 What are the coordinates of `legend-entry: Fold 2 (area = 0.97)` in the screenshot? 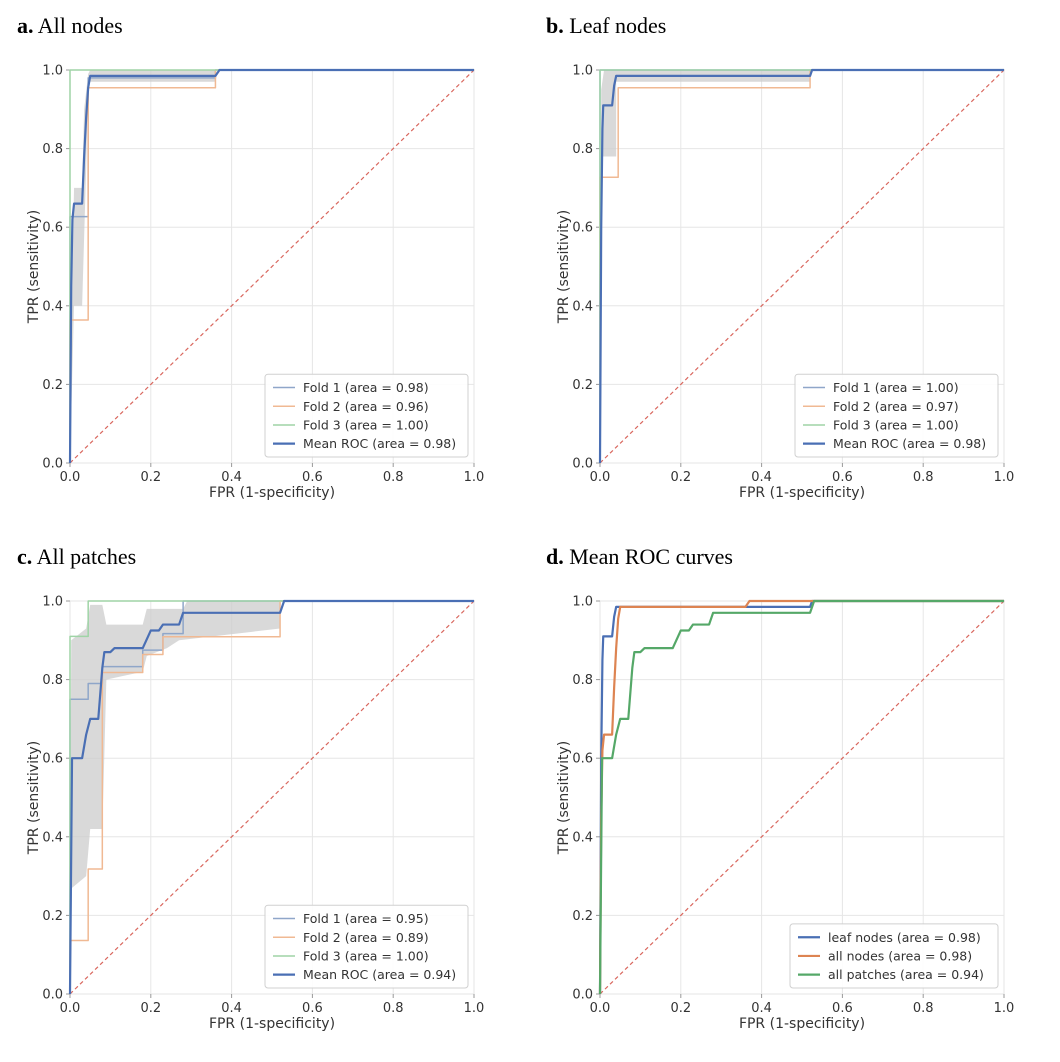 It's located at (896, 406).